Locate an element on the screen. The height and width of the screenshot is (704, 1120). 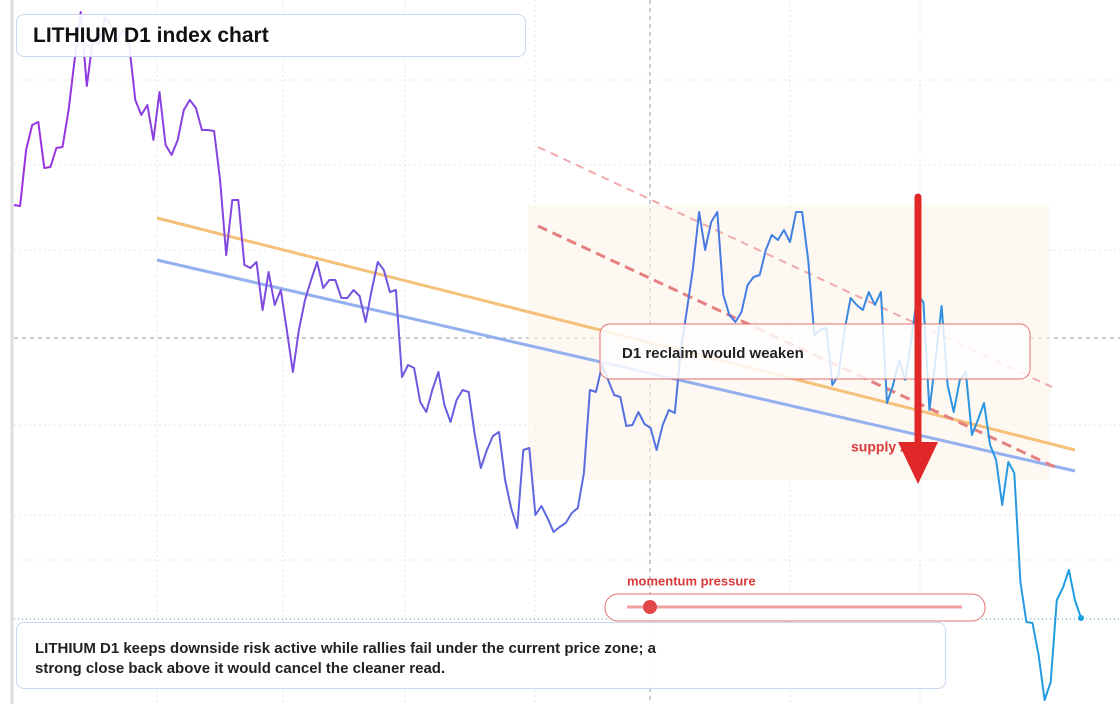
annotation-box is located at coordinates (815, 351).